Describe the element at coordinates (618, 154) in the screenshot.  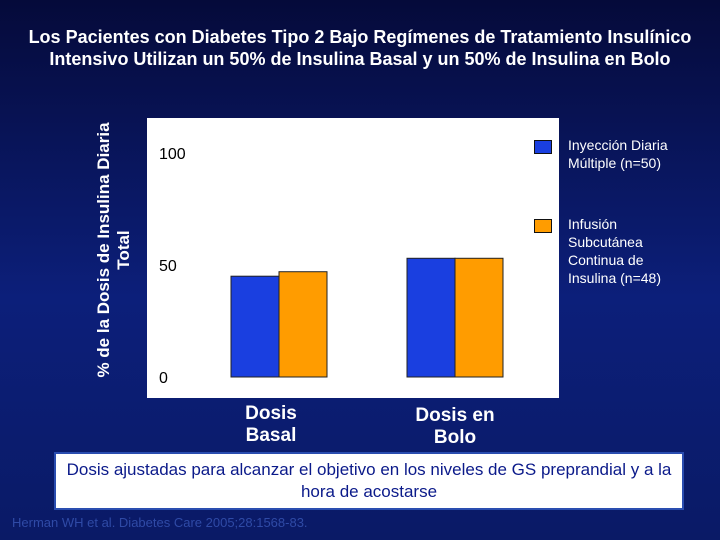
I see `legend-label-0: Inyección Diaria Múltiple (n=50)` at that location.